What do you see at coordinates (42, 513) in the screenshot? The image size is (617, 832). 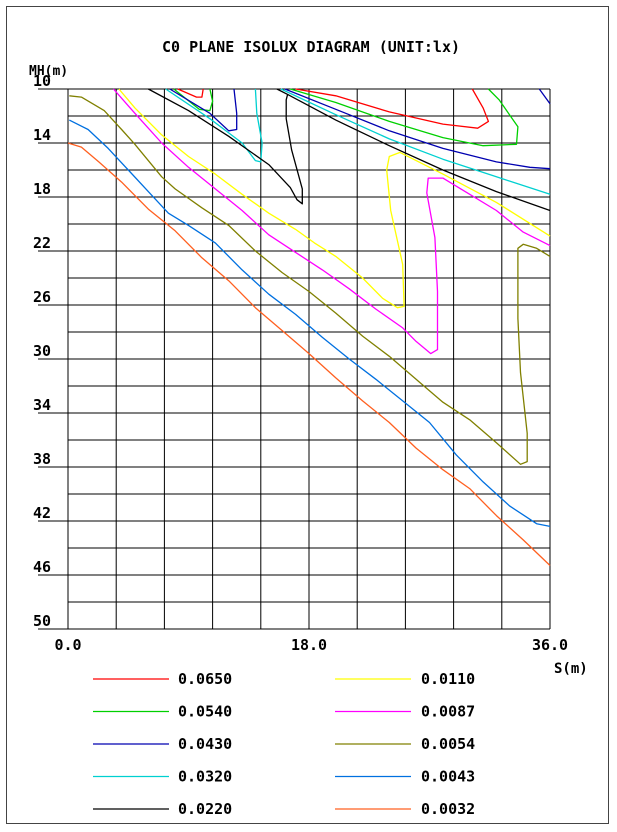 I see `y-tick-label: 42` at bounding box center [42, 513].